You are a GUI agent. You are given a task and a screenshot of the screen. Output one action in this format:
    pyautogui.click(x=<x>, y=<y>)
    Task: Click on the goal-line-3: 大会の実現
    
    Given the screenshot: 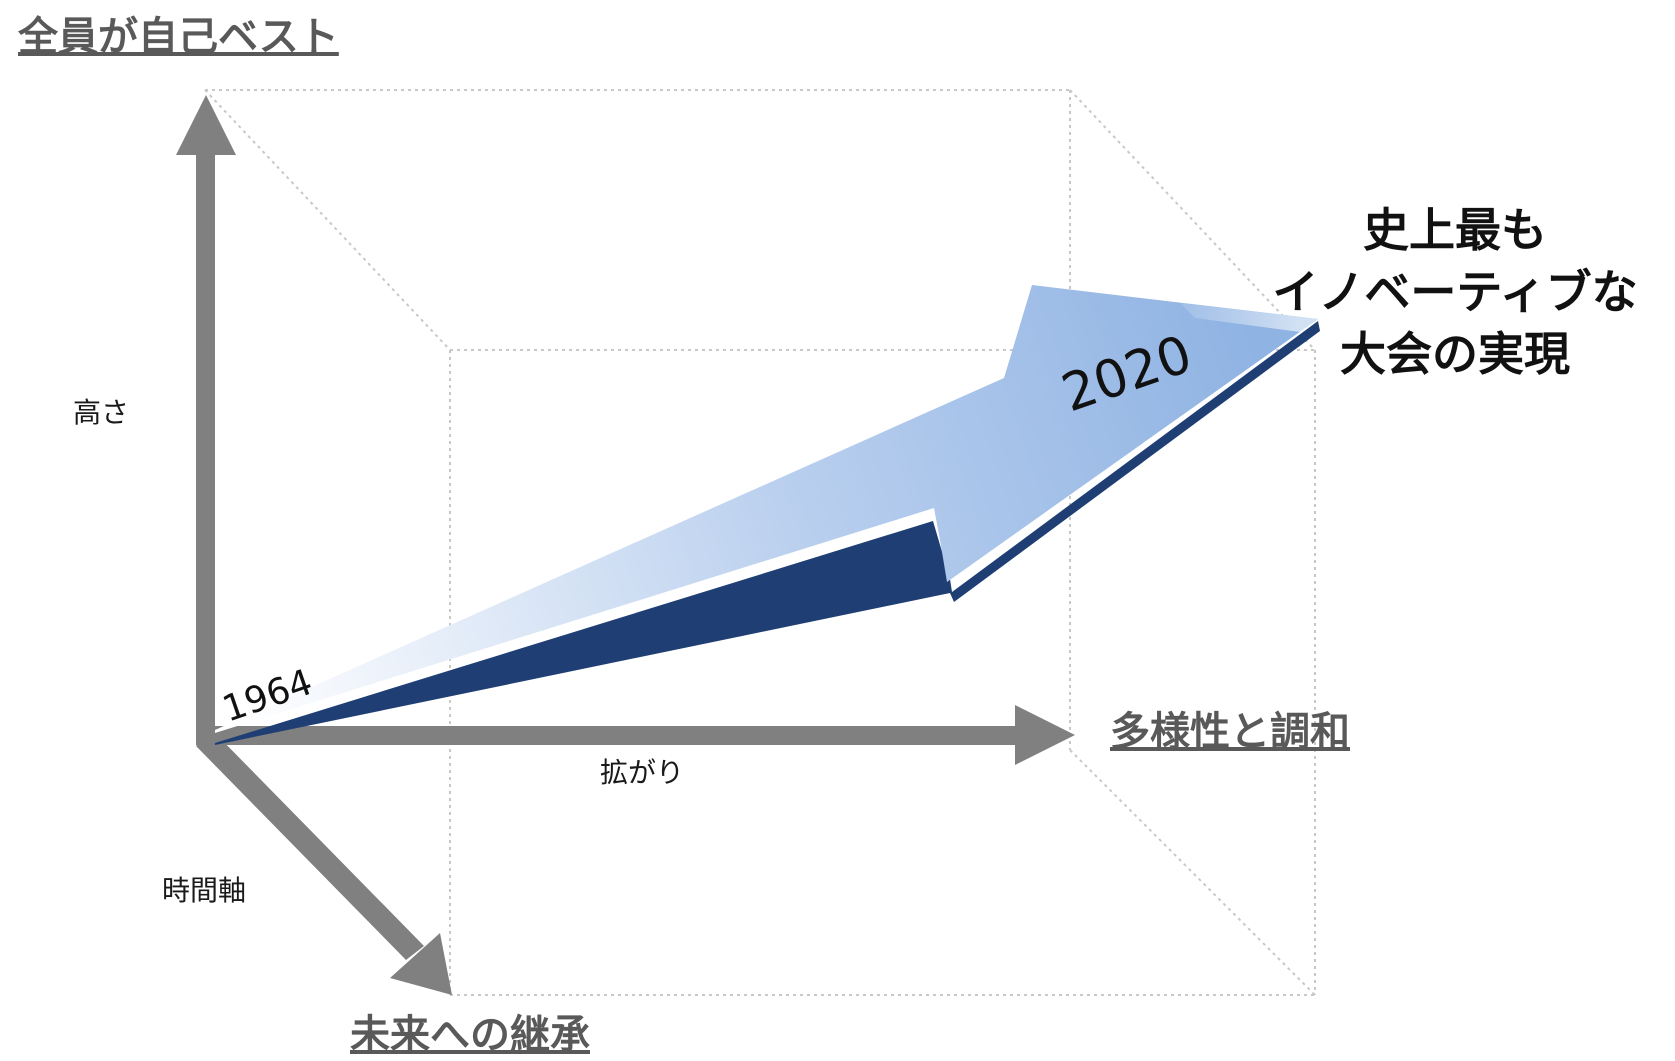 What is the action you would take?
    pyautogui.click(x=1455, y=354)
    